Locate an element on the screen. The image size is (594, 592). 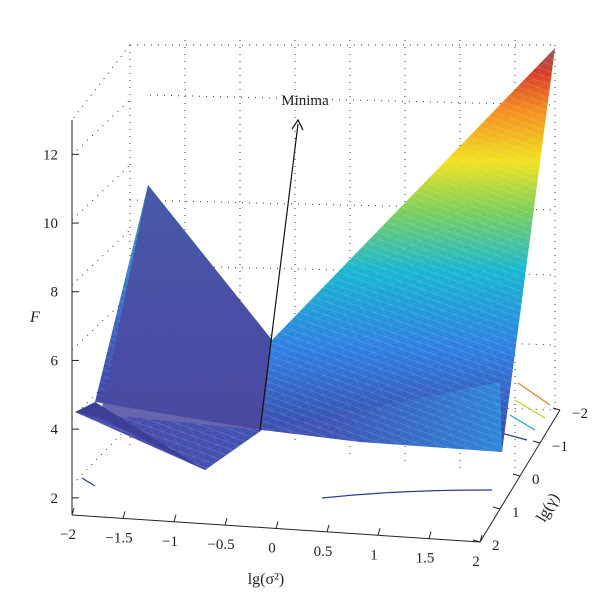
y-axis-label: lg(γ) is located at coordinates (548, 507).